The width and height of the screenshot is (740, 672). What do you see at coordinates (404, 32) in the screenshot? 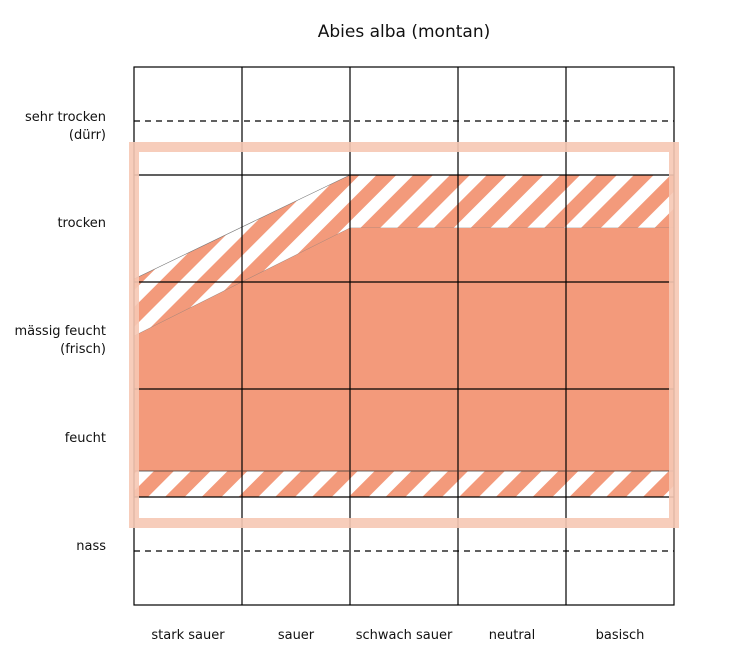
I see `diagram-title: Abies alba (montan)` at bounding box center [404, 32].